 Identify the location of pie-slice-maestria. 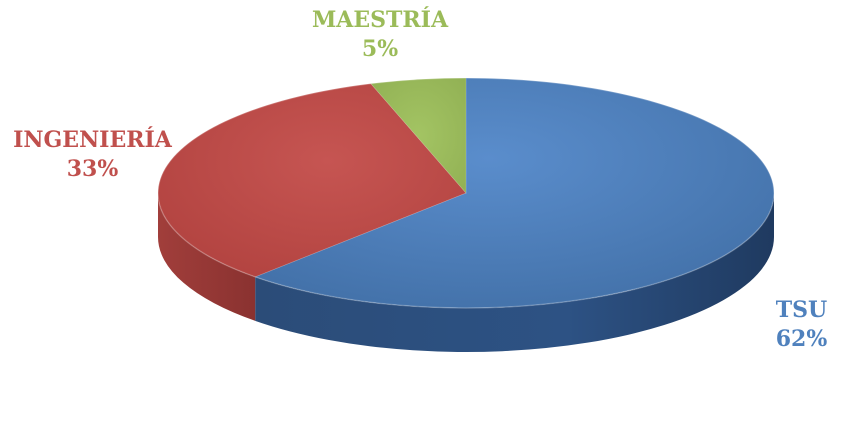
(418, 136).